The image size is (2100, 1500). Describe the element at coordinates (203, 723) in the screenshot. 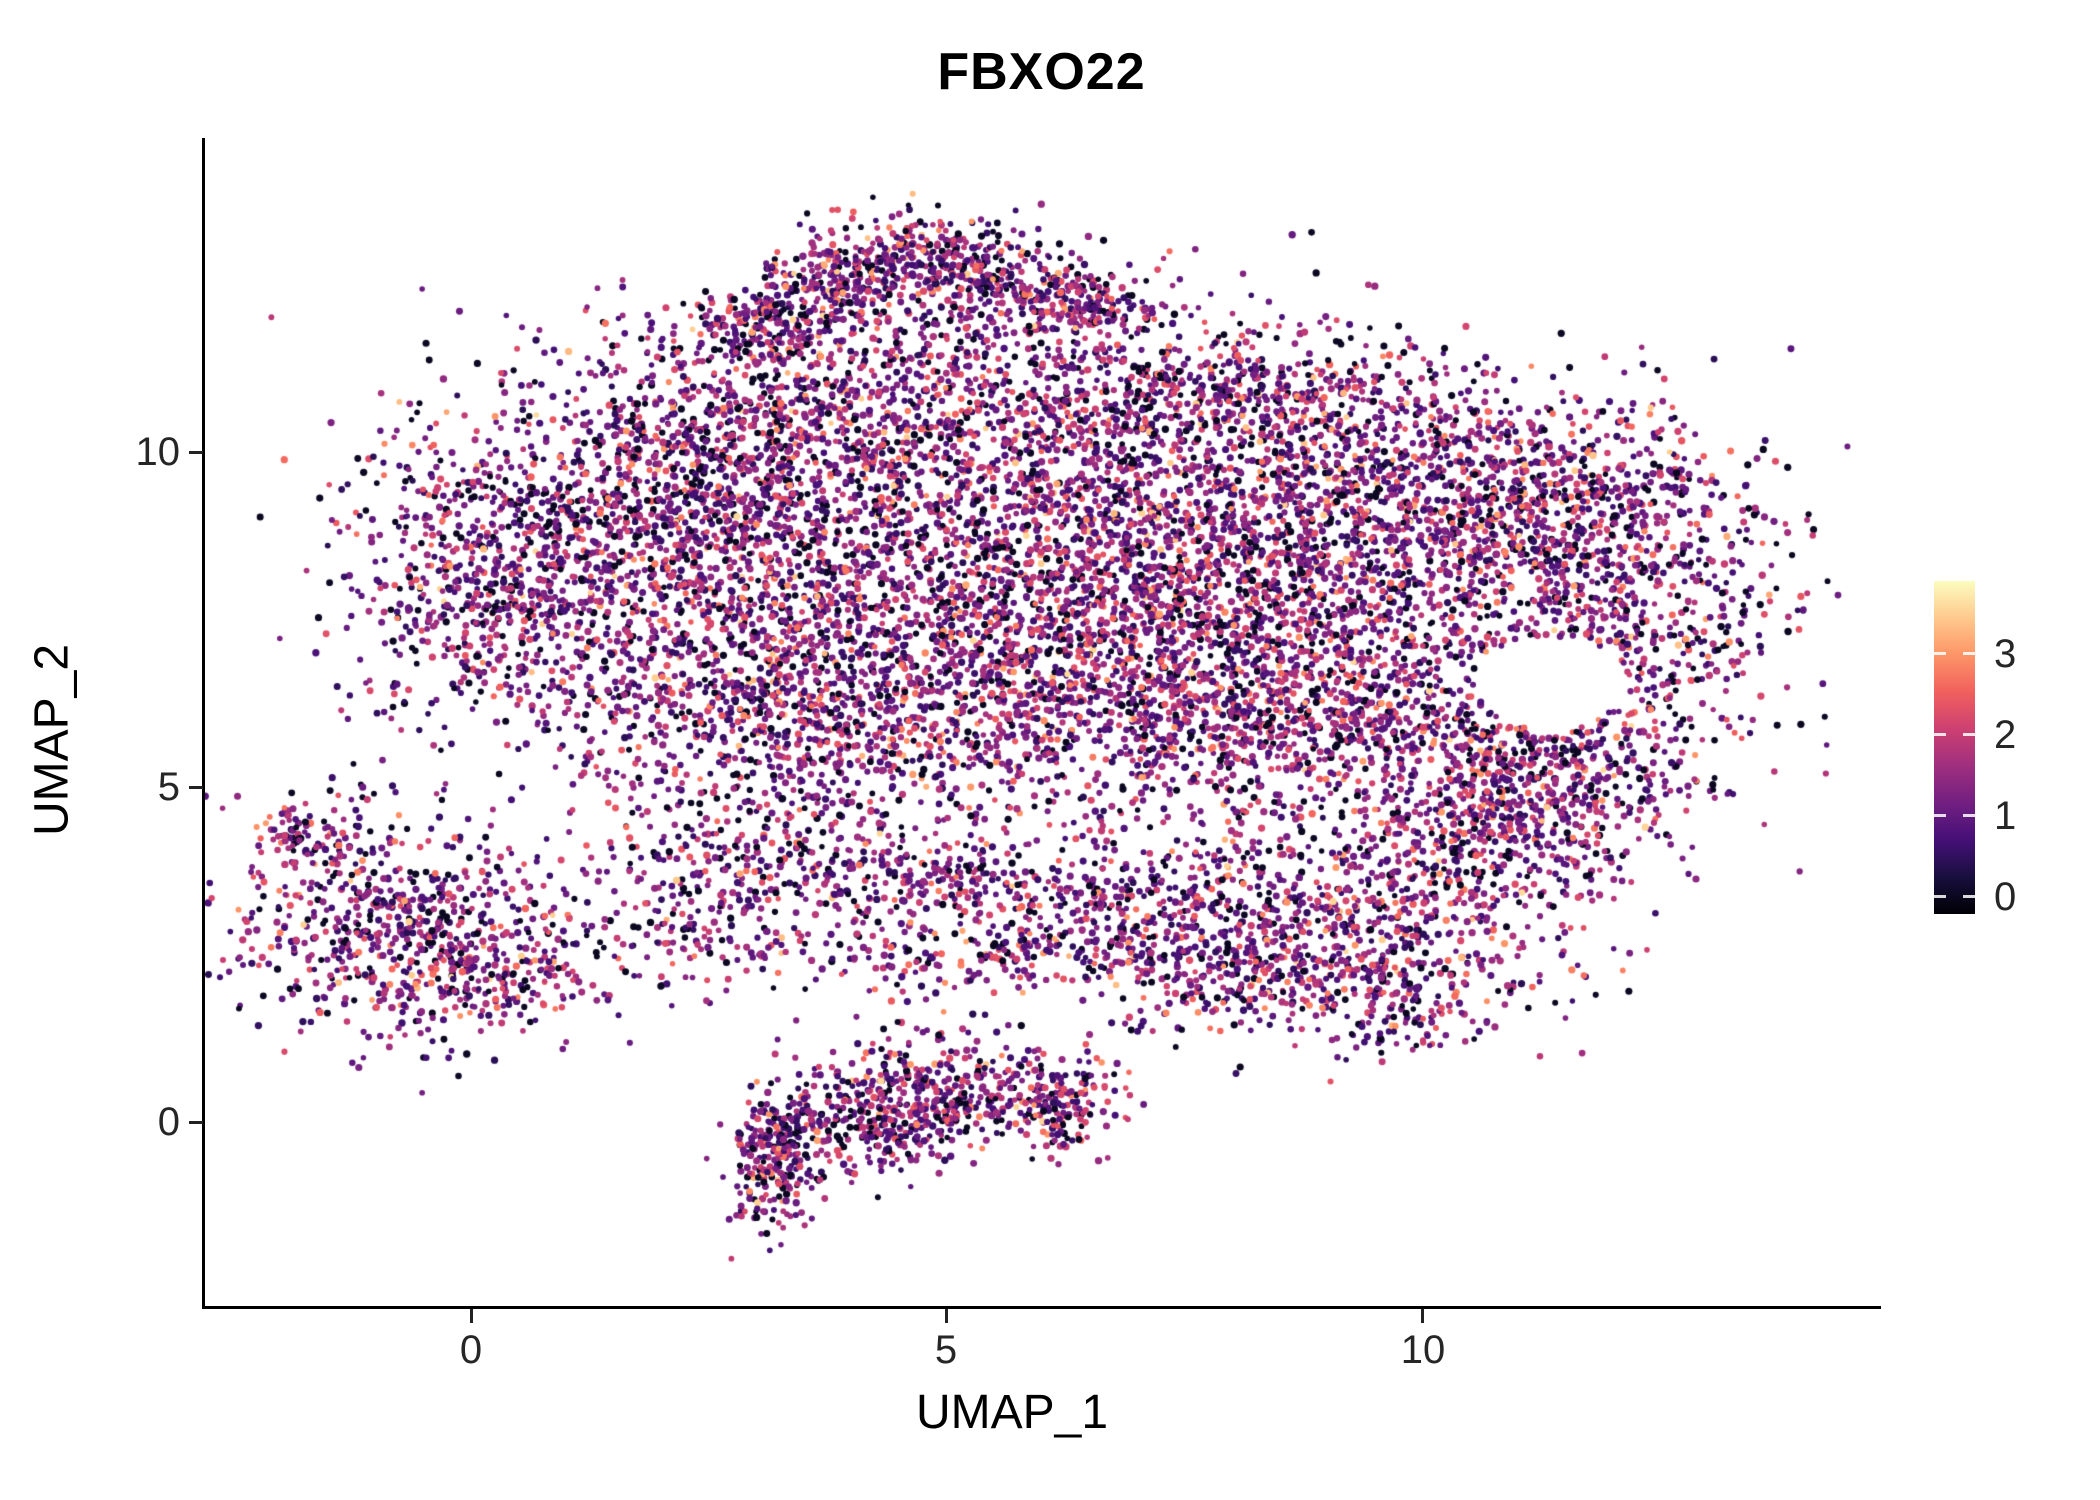

I see `y-axis-line` at that location.